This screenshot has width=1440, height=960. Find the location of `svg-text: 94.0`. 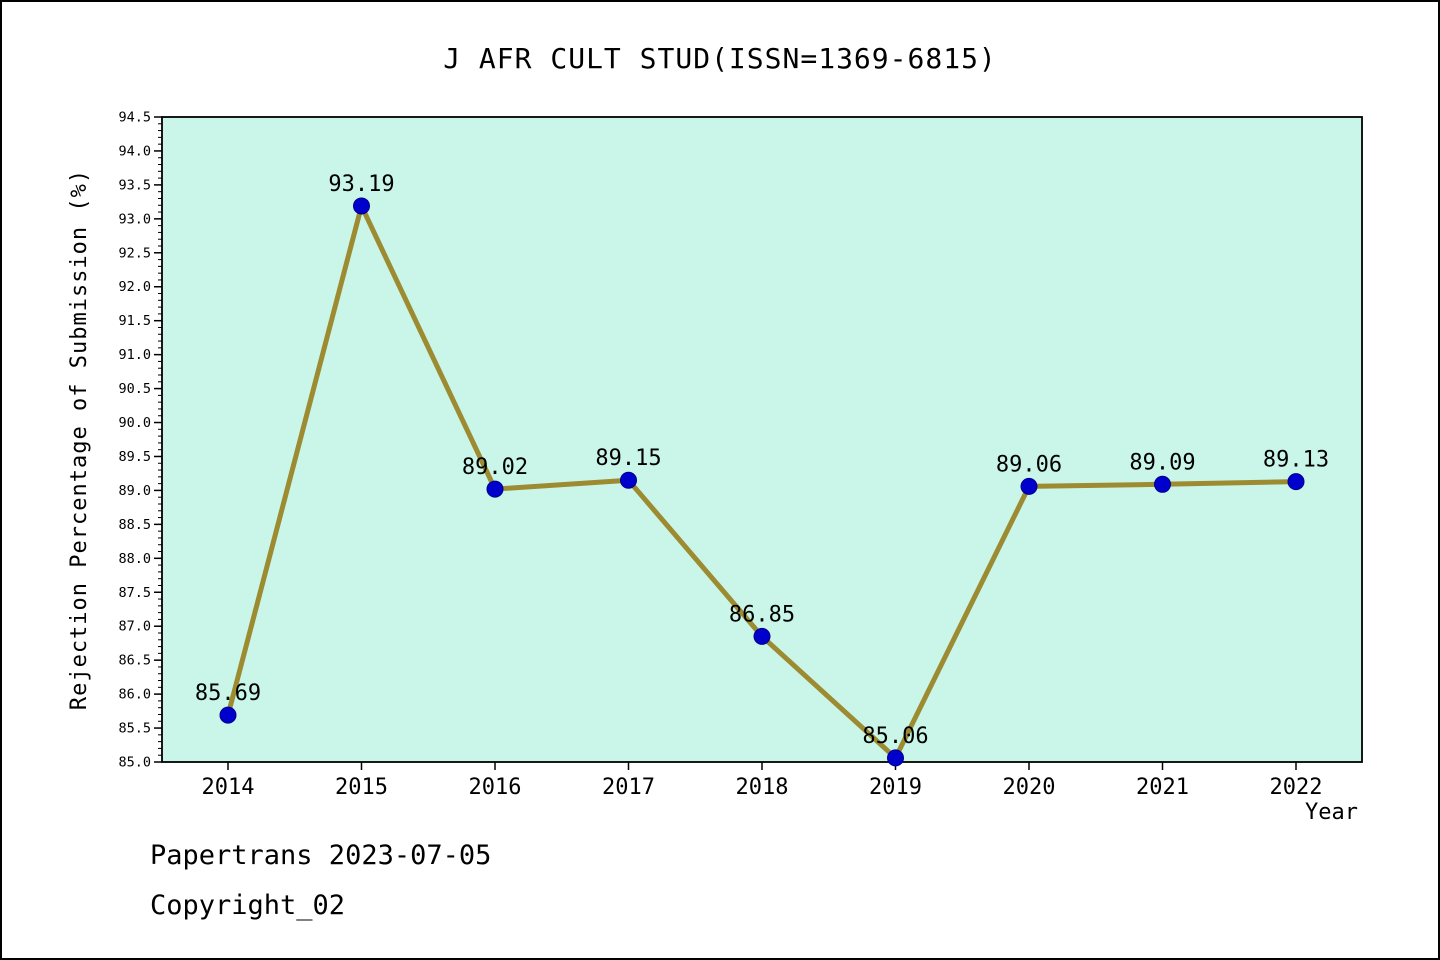

svg-text: 94.0 is located at coordinates (134, 151).